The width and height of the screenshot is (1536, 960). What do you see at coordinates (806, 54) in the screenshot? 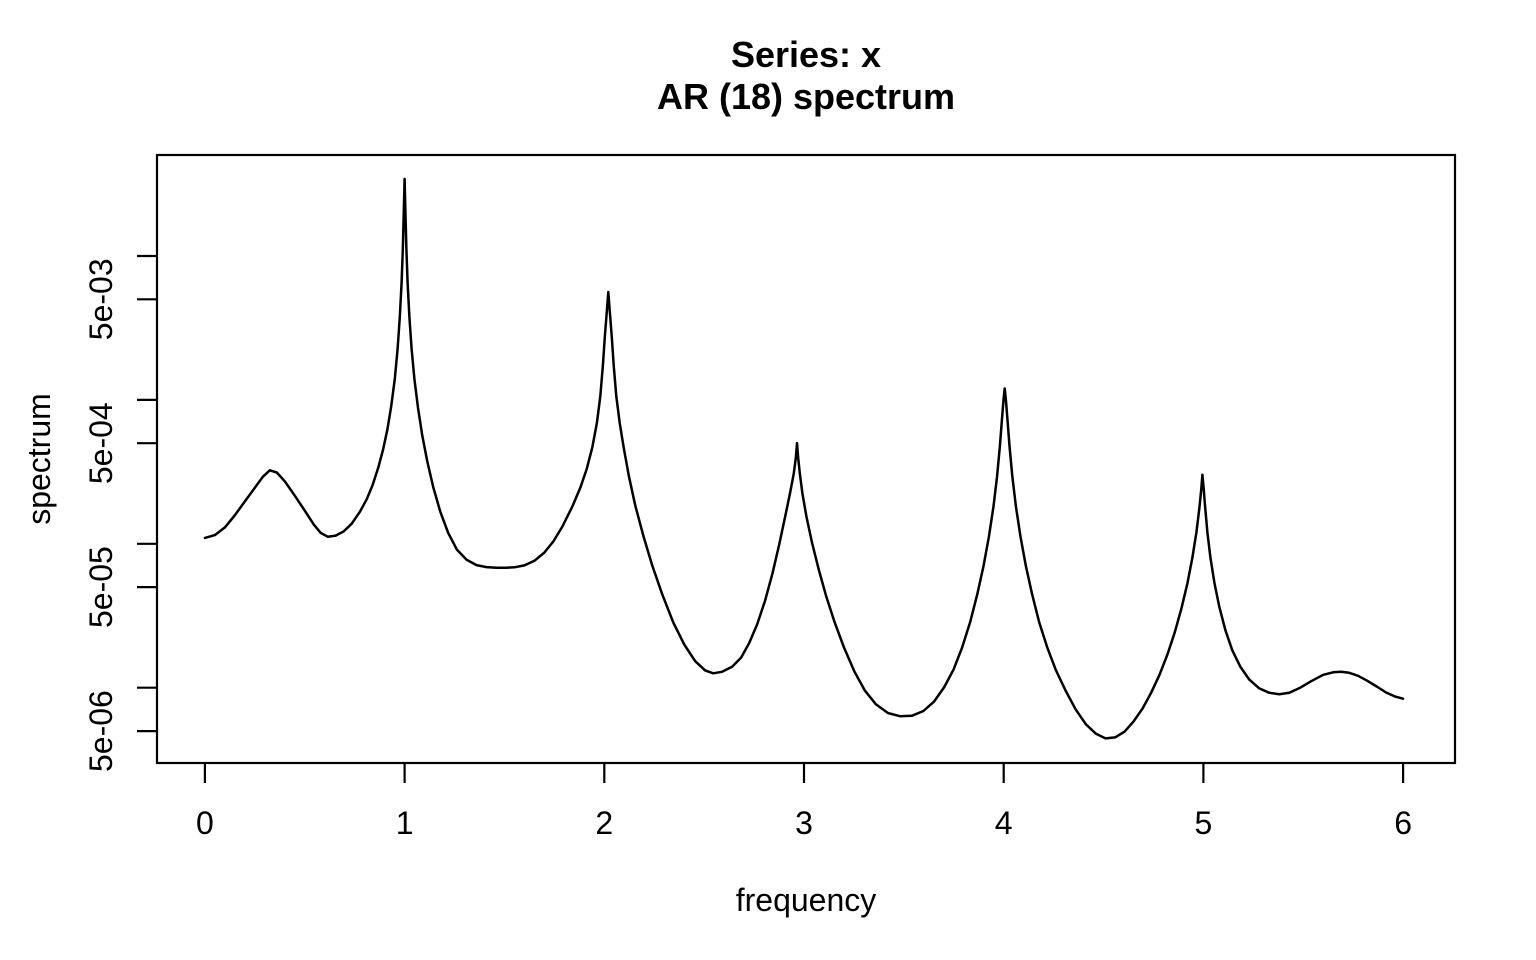
I see `plot-title-line1: Series: x` at bounding box center [806, 54].